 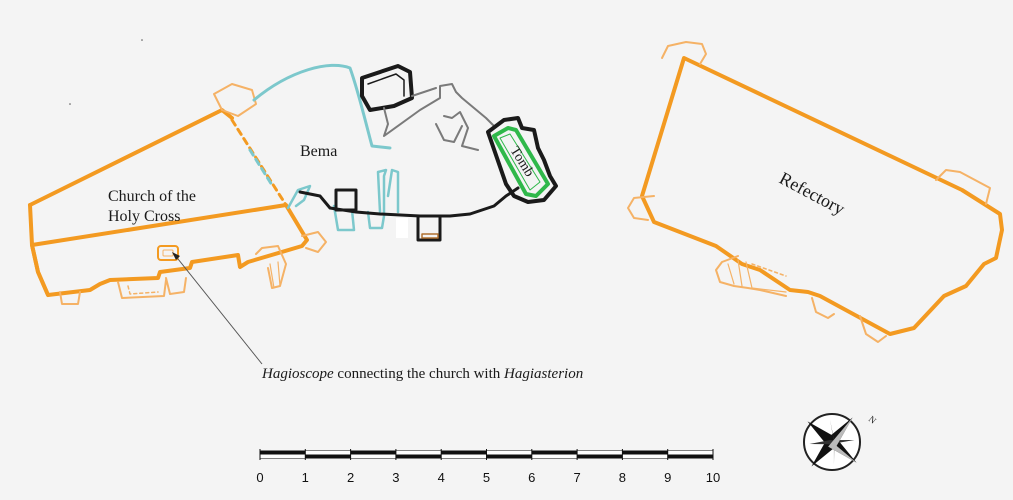 What do you see at coordinates (713, 477) in the screenshot?
I see `scale-tick-label: 10` at bounding box center [713, 477].